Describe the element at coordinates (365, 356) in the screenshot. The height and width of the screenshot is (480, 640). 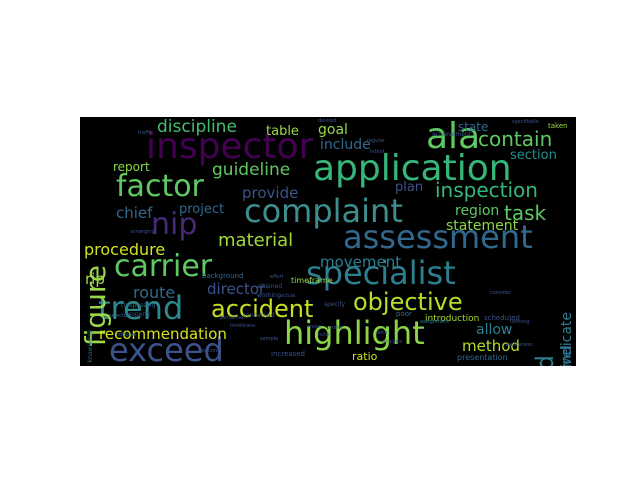
I see `cloud-word: ratio` at that location.